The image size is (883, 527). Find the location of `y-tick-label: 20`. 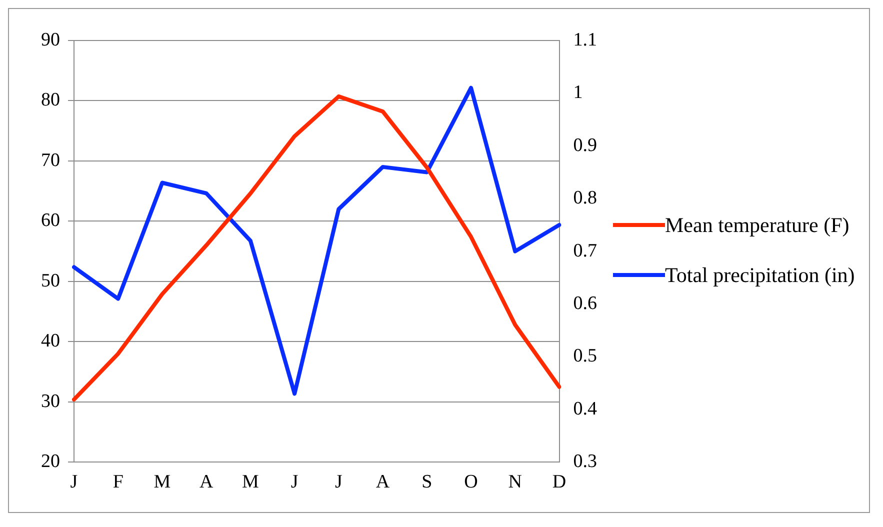

y-tick-label: 20 is located at coordinates (50, 461).